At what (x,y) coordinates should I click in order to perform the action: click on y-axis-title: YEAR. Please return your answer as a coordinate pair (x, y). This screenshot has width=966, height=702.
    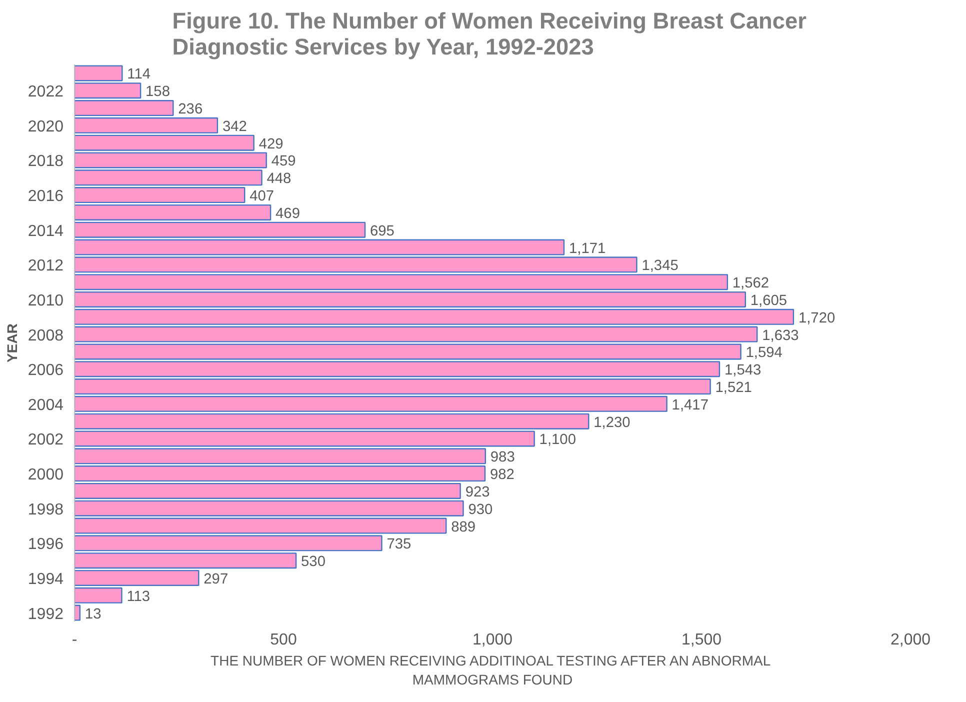
    Looking at the image, I should click on (12, 343).